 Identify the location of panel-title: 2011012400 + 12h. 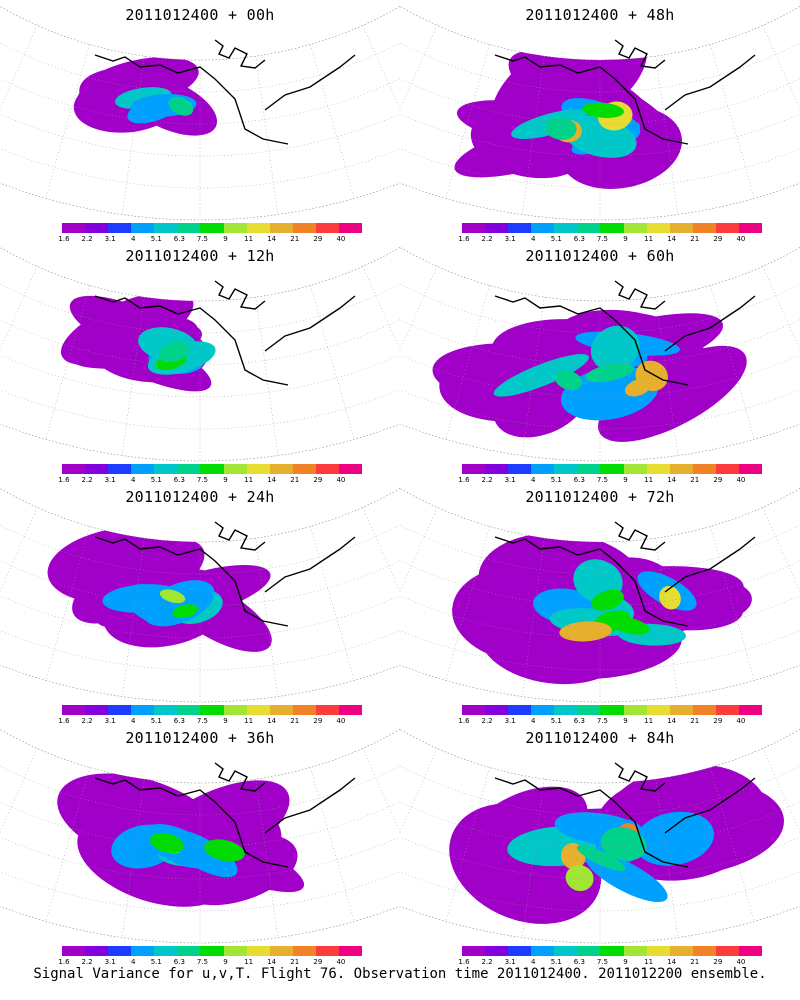
(200, 256).